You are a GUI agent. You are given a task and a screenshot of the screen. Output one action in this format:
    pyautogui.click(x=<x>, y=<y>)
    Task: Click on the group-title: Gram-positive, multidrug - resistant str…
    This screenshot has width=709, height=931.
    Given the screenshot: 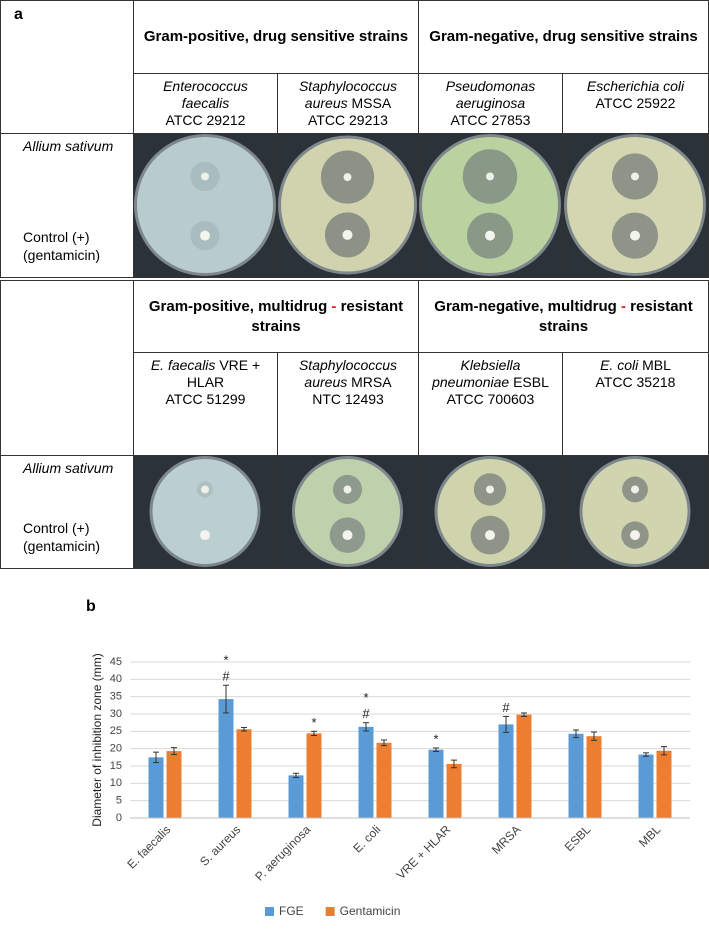 What is the action you would take?
    pyautogui.click(x=276, y=317)
    